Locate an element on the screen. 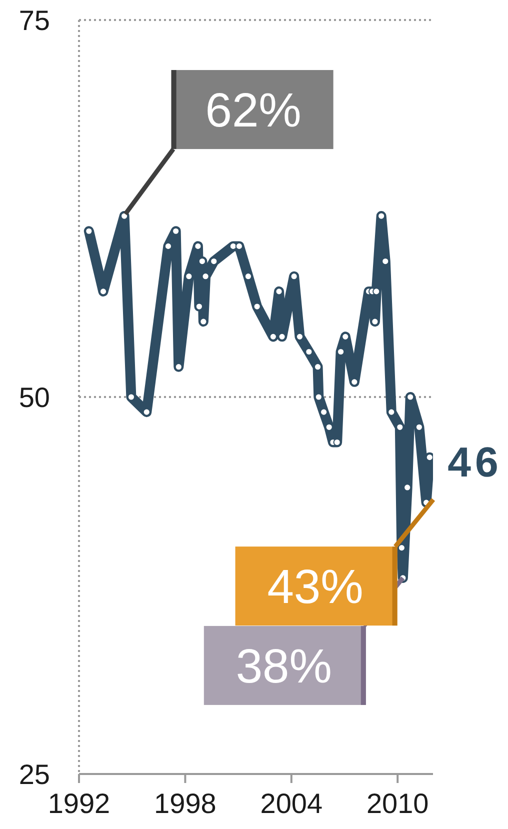 This screenshot has height=829, width=508. annotation: 43% is located at coordinates (315, 587).